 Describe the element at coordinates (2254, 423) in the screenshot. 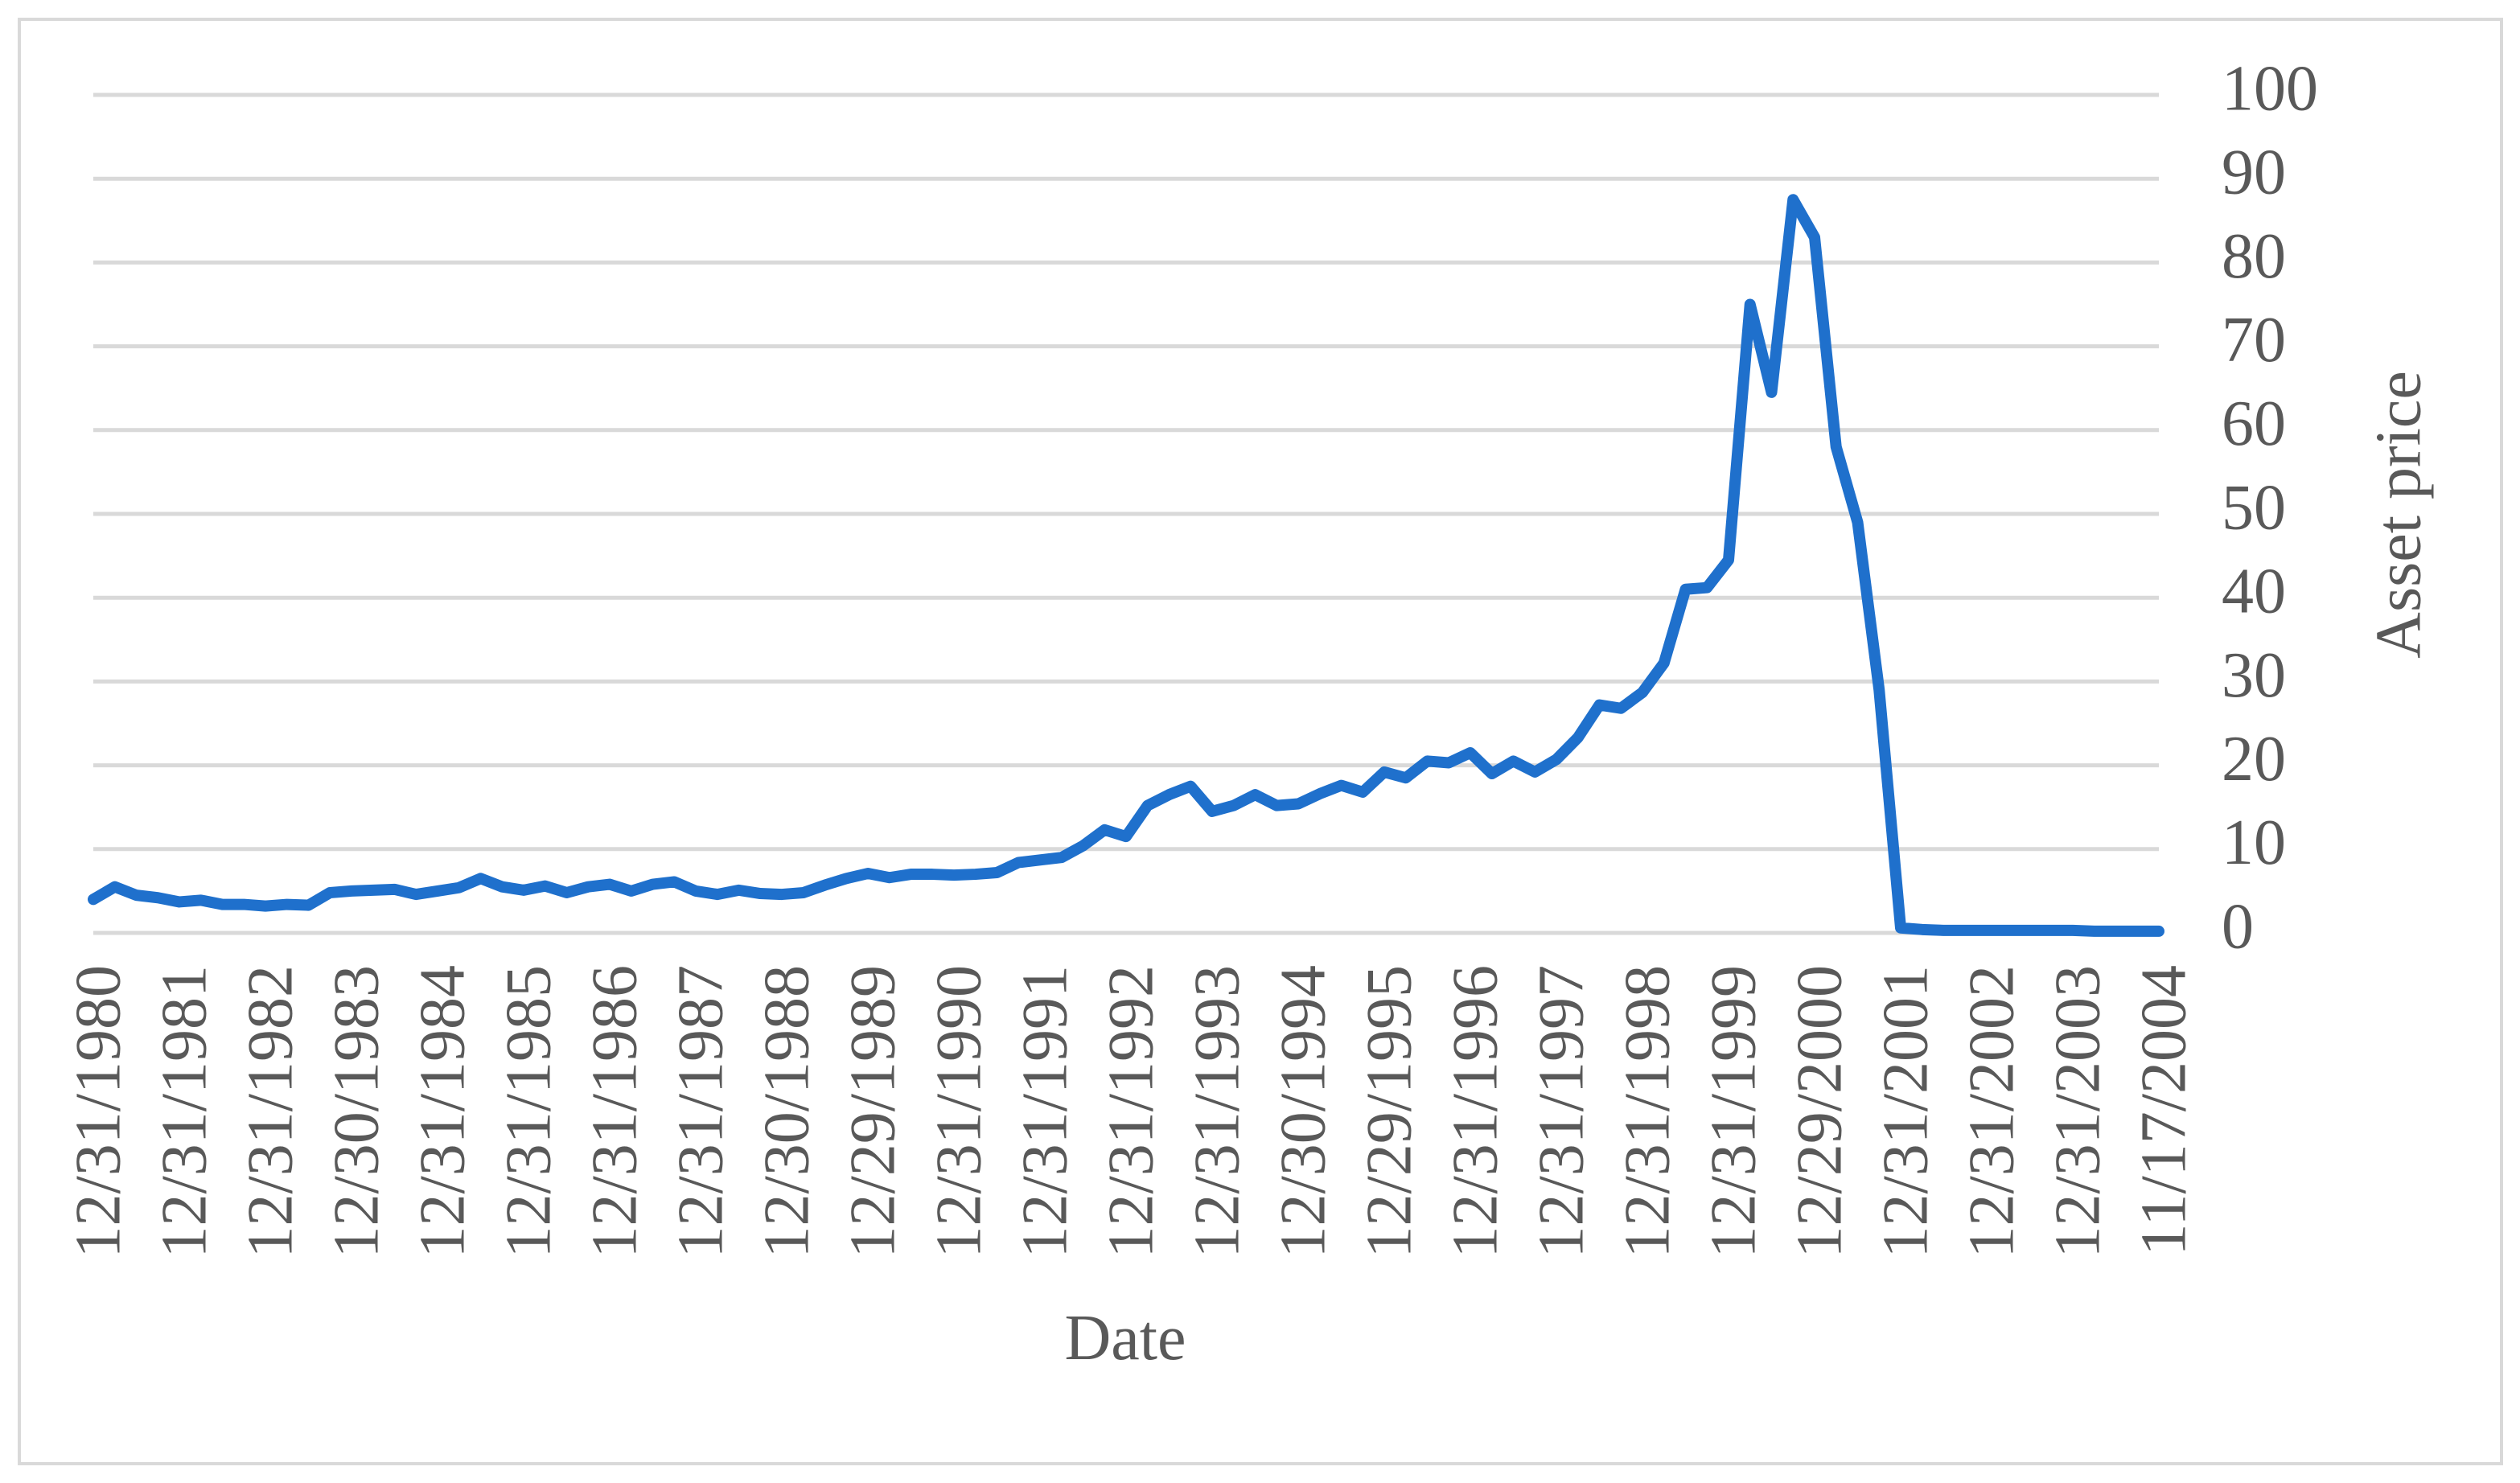

I see `y-tick-label: 60` at that location.